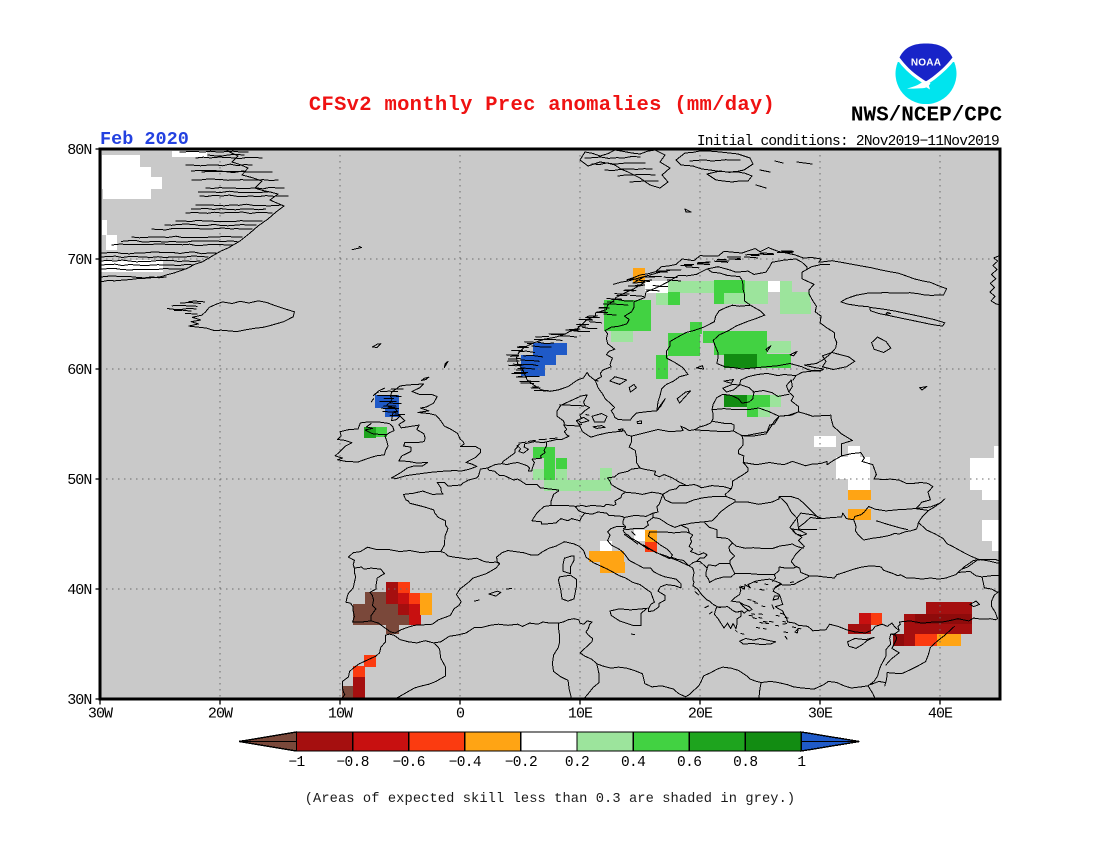 The width and height of the screenshot is (1100, 850). I want to click on svg-text: 0.4, so click(633, 763).